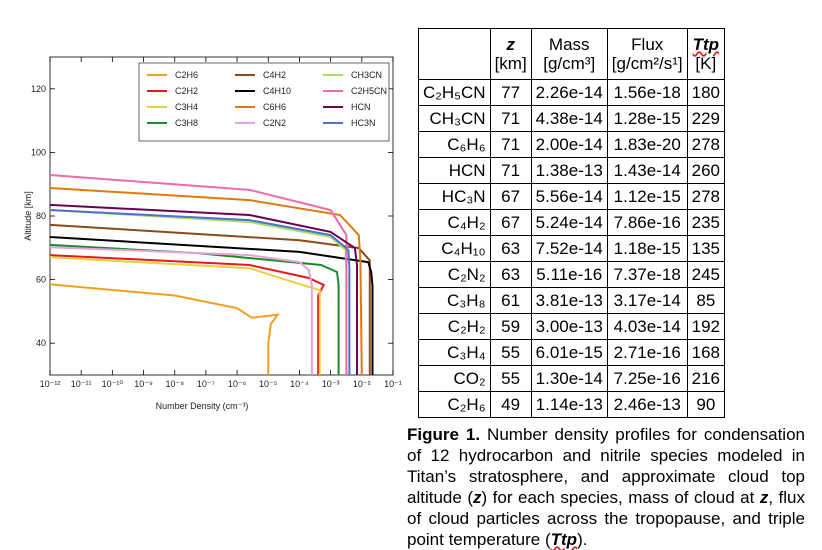 This screenshot has height=550, width=822. What do you see at coordinates (706, 92) in the screenshot?
I see `table-cell: 180` at bounding box center [706, 92].